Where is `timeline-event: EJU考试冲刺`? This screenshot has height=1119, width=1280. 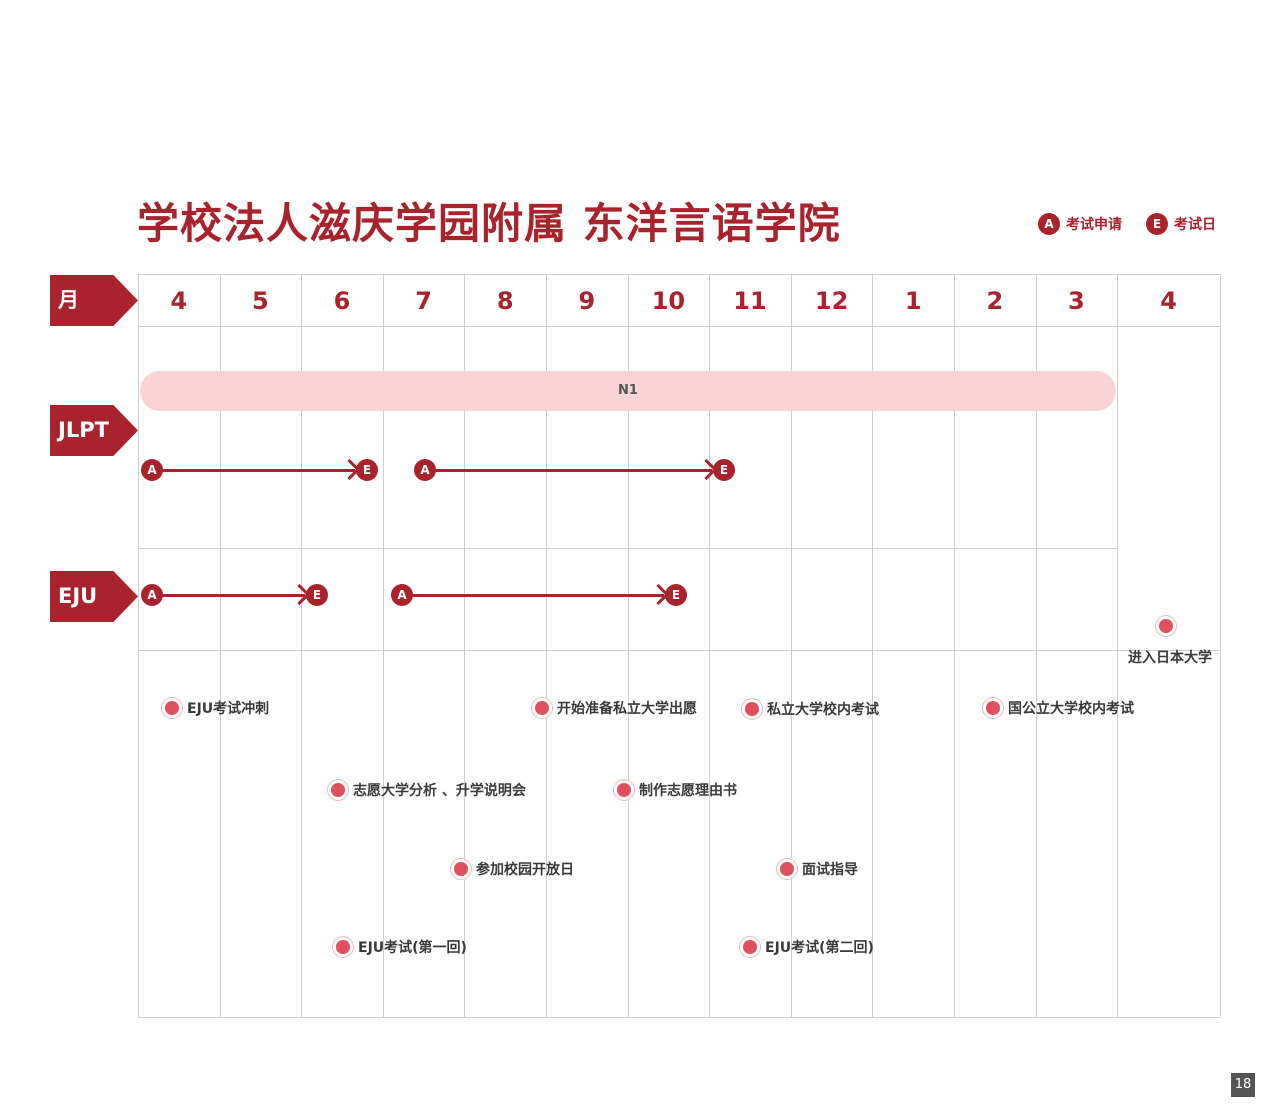
timeline-event: EJU考试冲刺 is located at coordinates (217, 708).